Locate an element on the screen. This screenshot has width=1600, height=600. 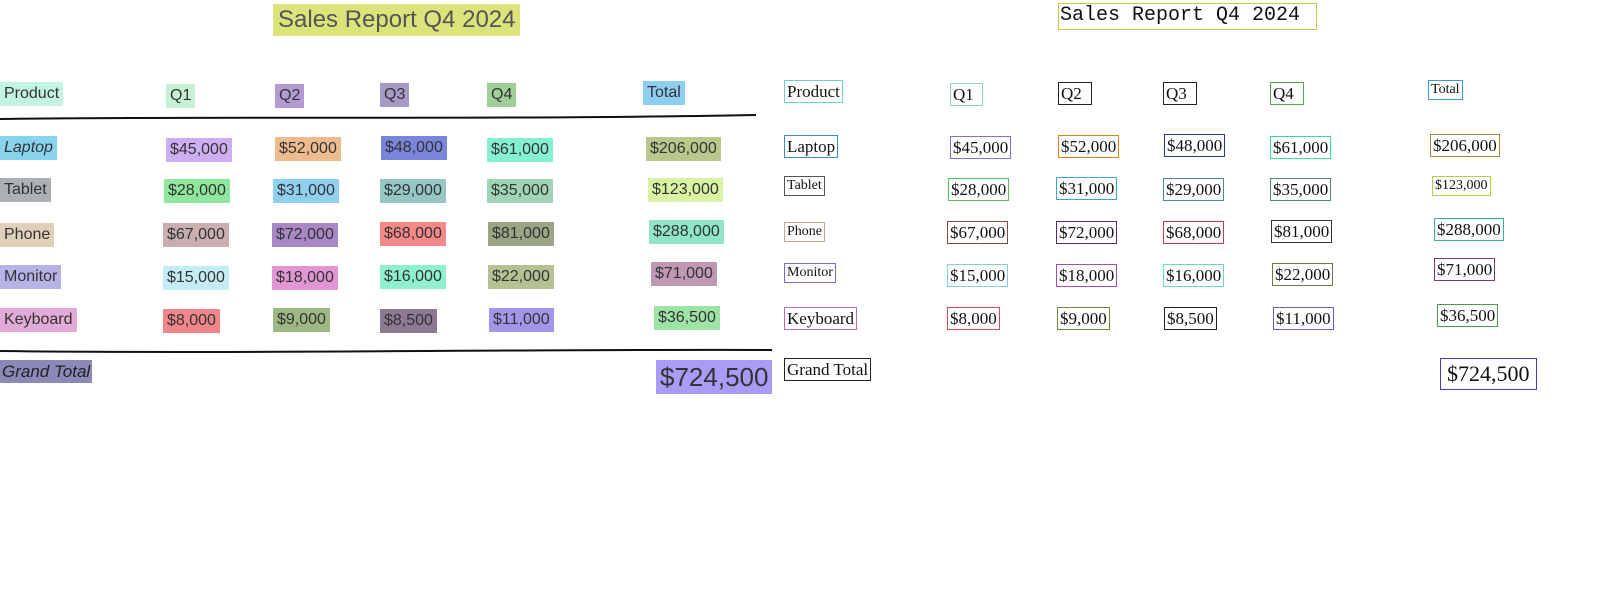
row-monitor-product: Monitor is located at coordinates (31, 277).